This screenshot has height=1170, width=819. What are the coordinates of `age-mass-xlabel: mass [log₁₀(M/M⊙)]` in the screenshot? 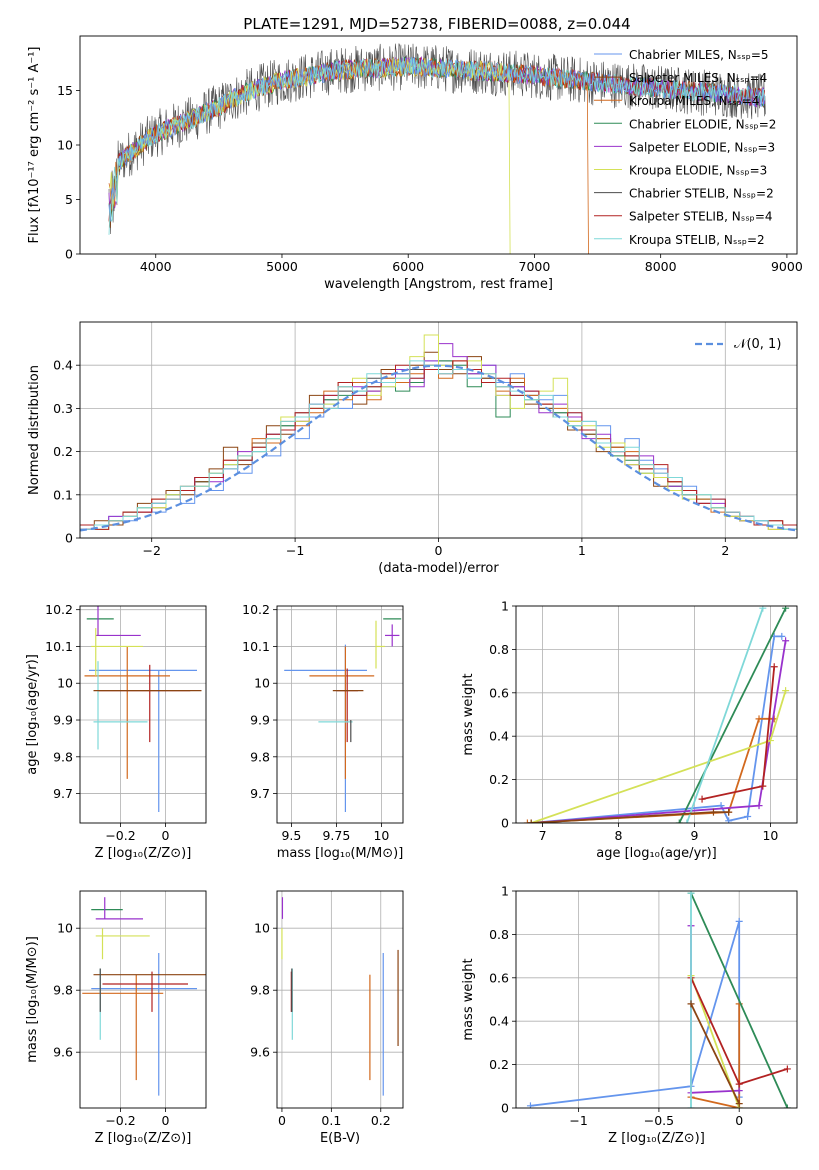 It's located at (340, 853).